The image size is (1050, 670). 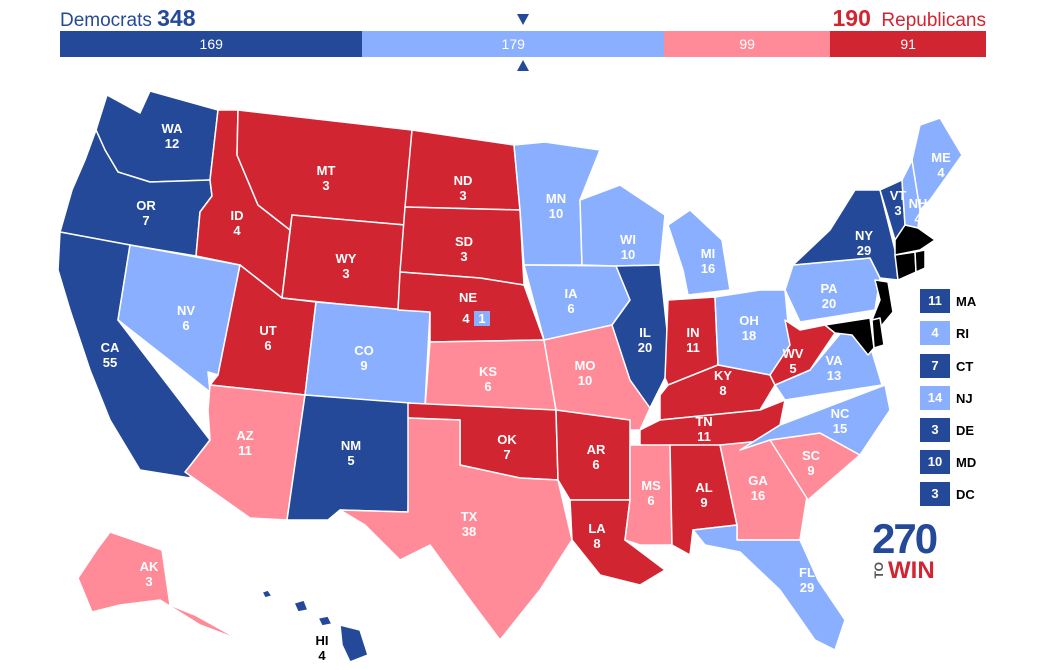 I want to click on state-label-ut-abbr: UT, so click(x=267, y=330).